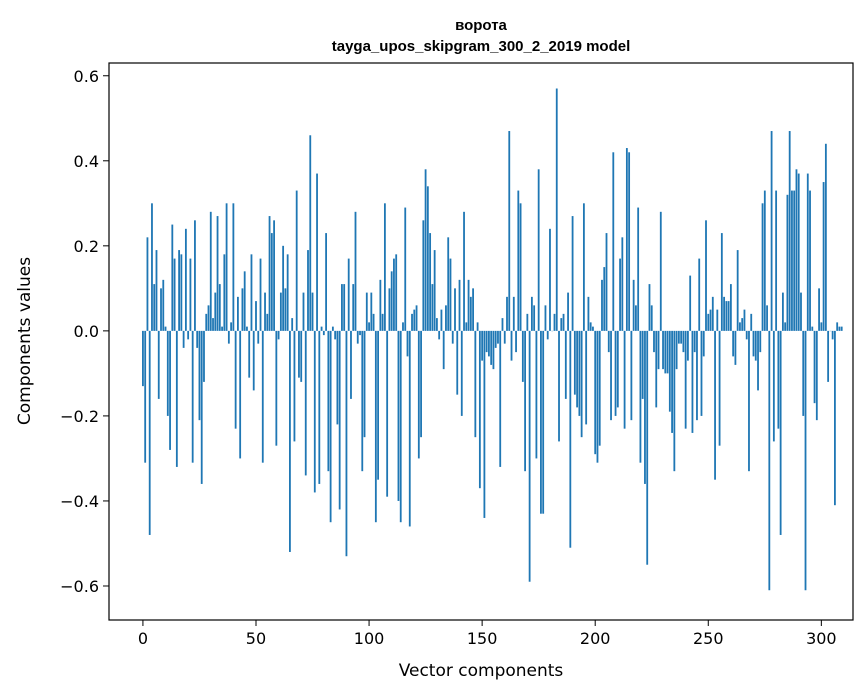 The width and height of the screenshot is (867, 696). I want to click on x-axis-label: Vector components, so click(481, 671).